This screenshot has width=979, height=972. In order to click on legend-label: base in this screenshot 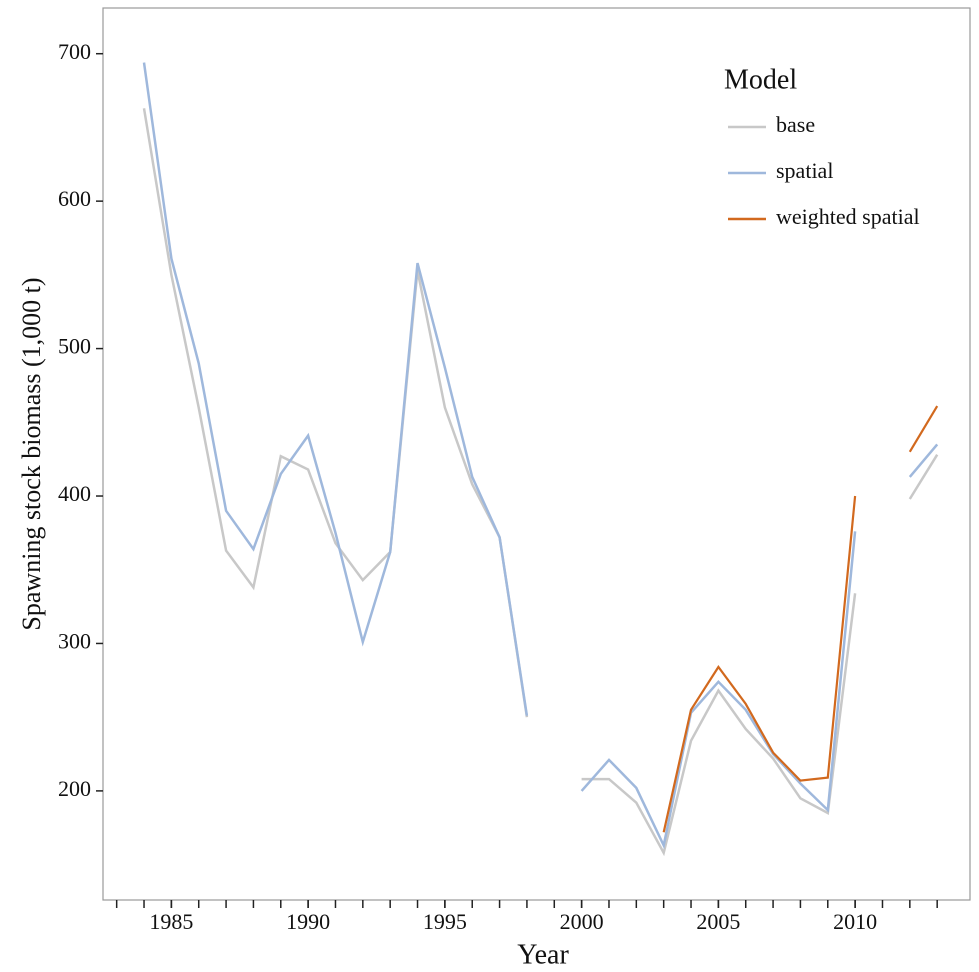, I will do `click(795, 124)`.